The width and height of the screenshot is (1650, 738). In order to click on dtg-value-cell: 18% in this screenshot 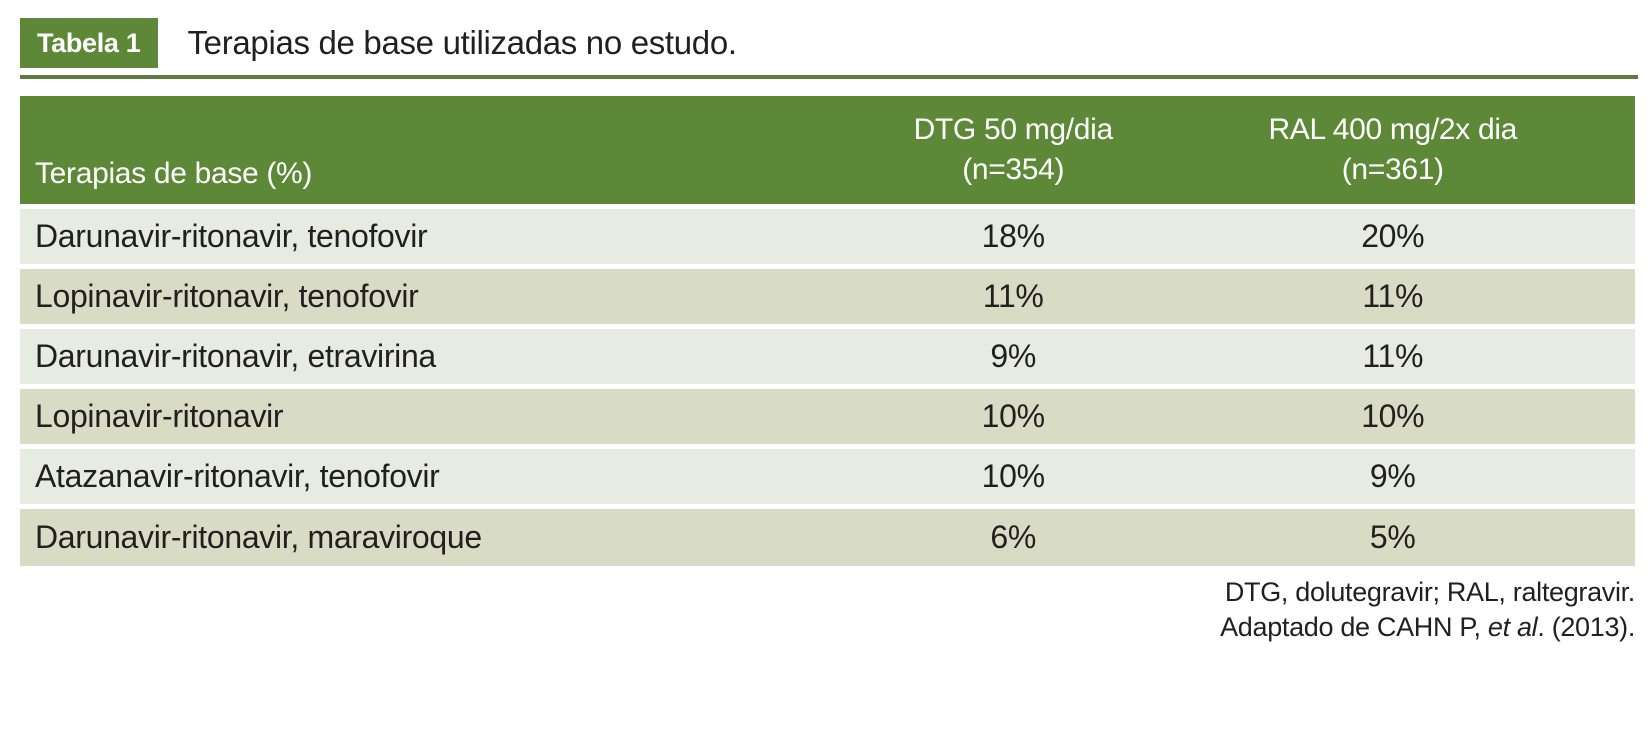, I will do `click(1013, 235)`.